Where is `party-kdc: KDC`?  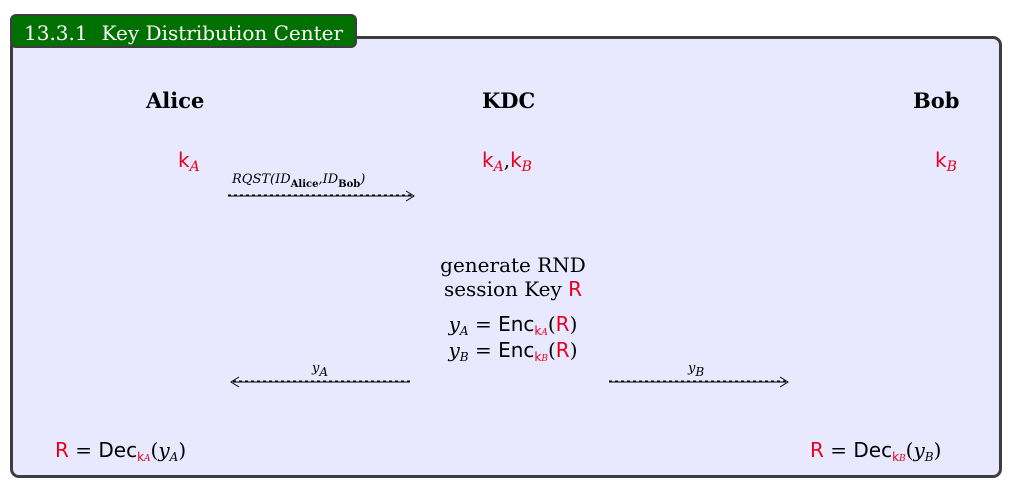
party-kdc: KDC is located at coordinates (509, 100).